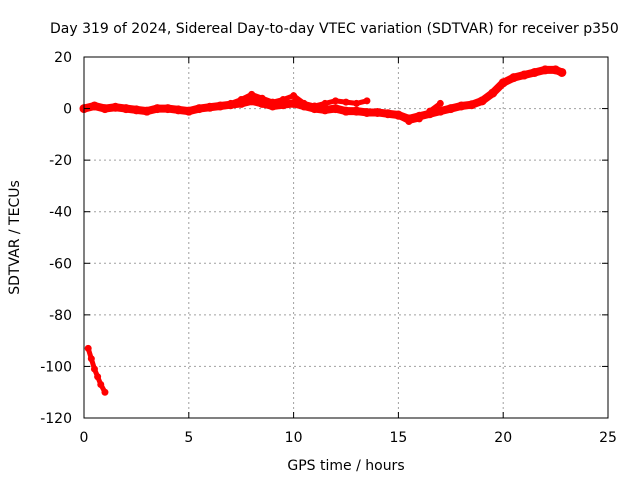 The image size is (640, 480). Describe the element at coordinates (188, 438) in the screenshot. I see `x-tick-label: 5` at that location.